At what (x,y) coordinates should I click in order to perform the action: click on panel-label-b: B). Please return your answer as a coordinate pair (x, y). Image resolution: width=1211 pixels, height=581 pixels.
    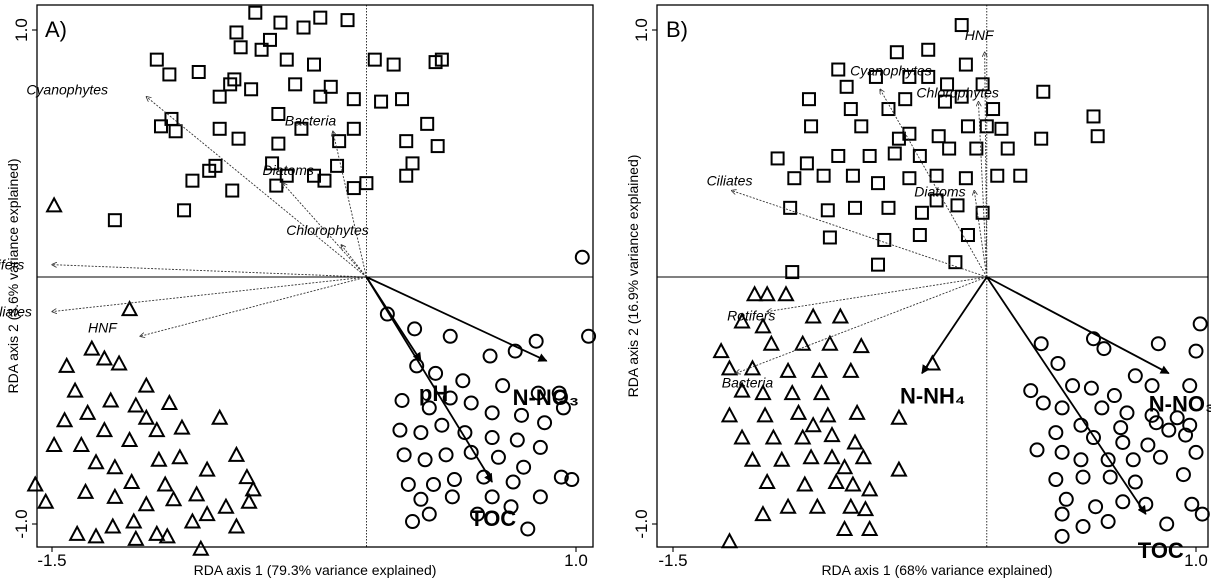
    Looking at the image, I should click on (677, 29).